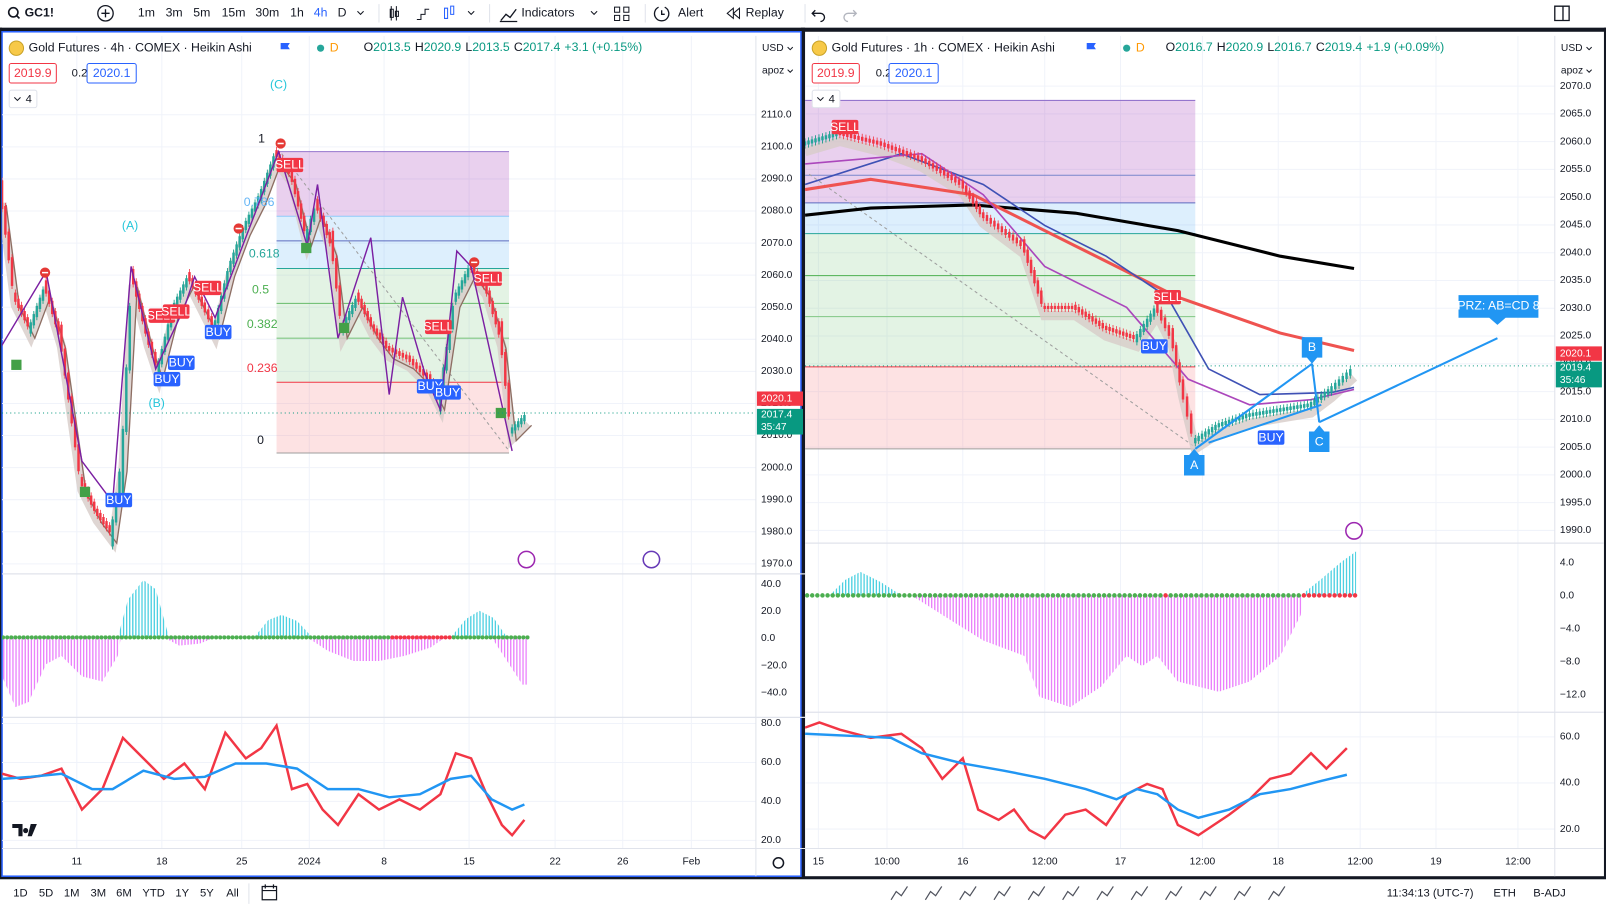 The image size is (1606, 909). I want to click on interval-button: 30m, so click(267, 13).